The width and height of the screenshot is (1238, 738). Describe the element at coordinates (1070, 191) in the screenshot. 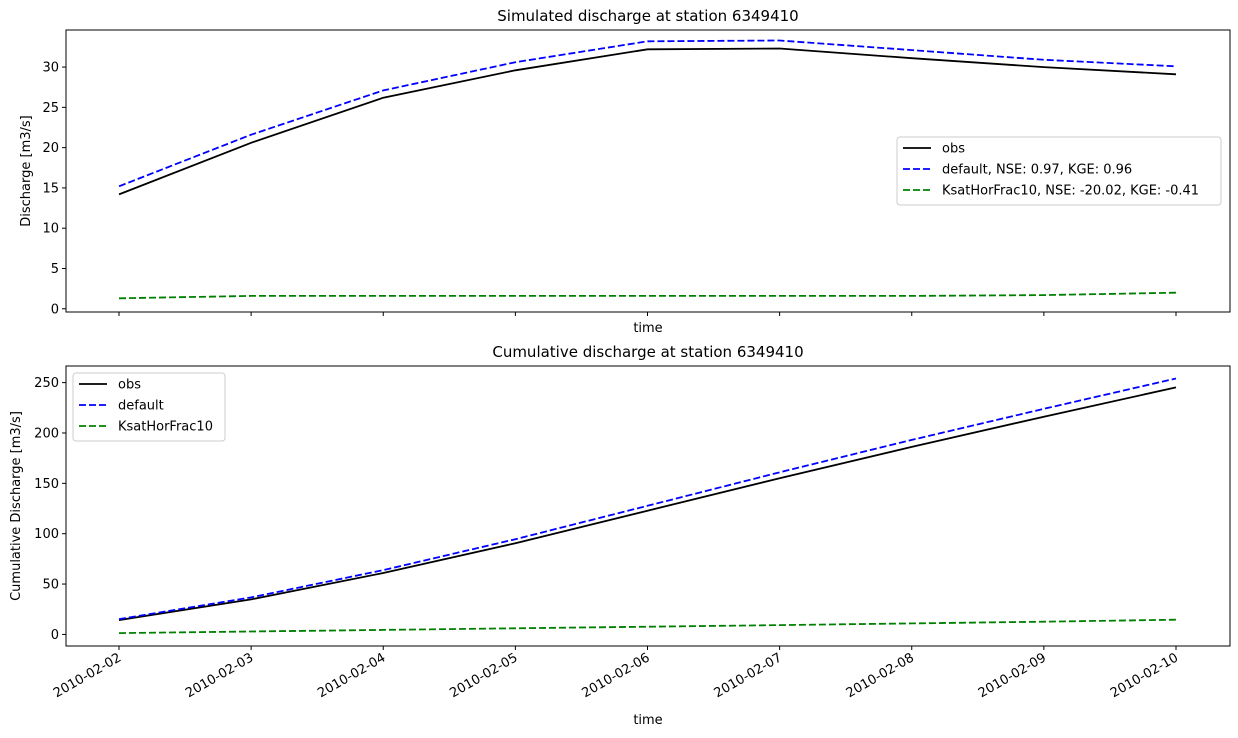

I see `legend-label-3: KsatHorFrac10, NSE: -20.02, KGE: -0.41` at that location.